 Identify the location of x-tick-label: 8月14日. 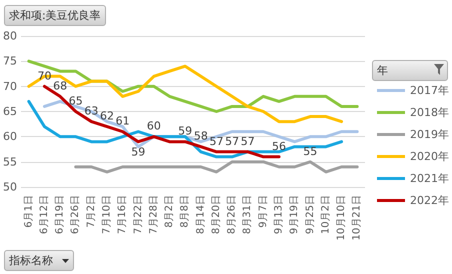
(200, 214).